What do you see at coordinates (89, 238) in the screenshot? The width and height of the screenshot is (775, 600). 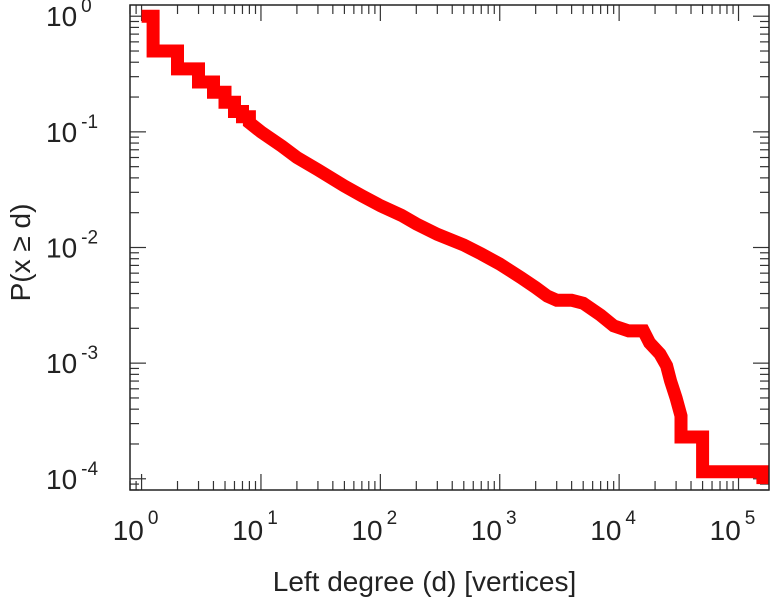 I see `y-tick-exponent: -2` at bounding box center [89, 238].